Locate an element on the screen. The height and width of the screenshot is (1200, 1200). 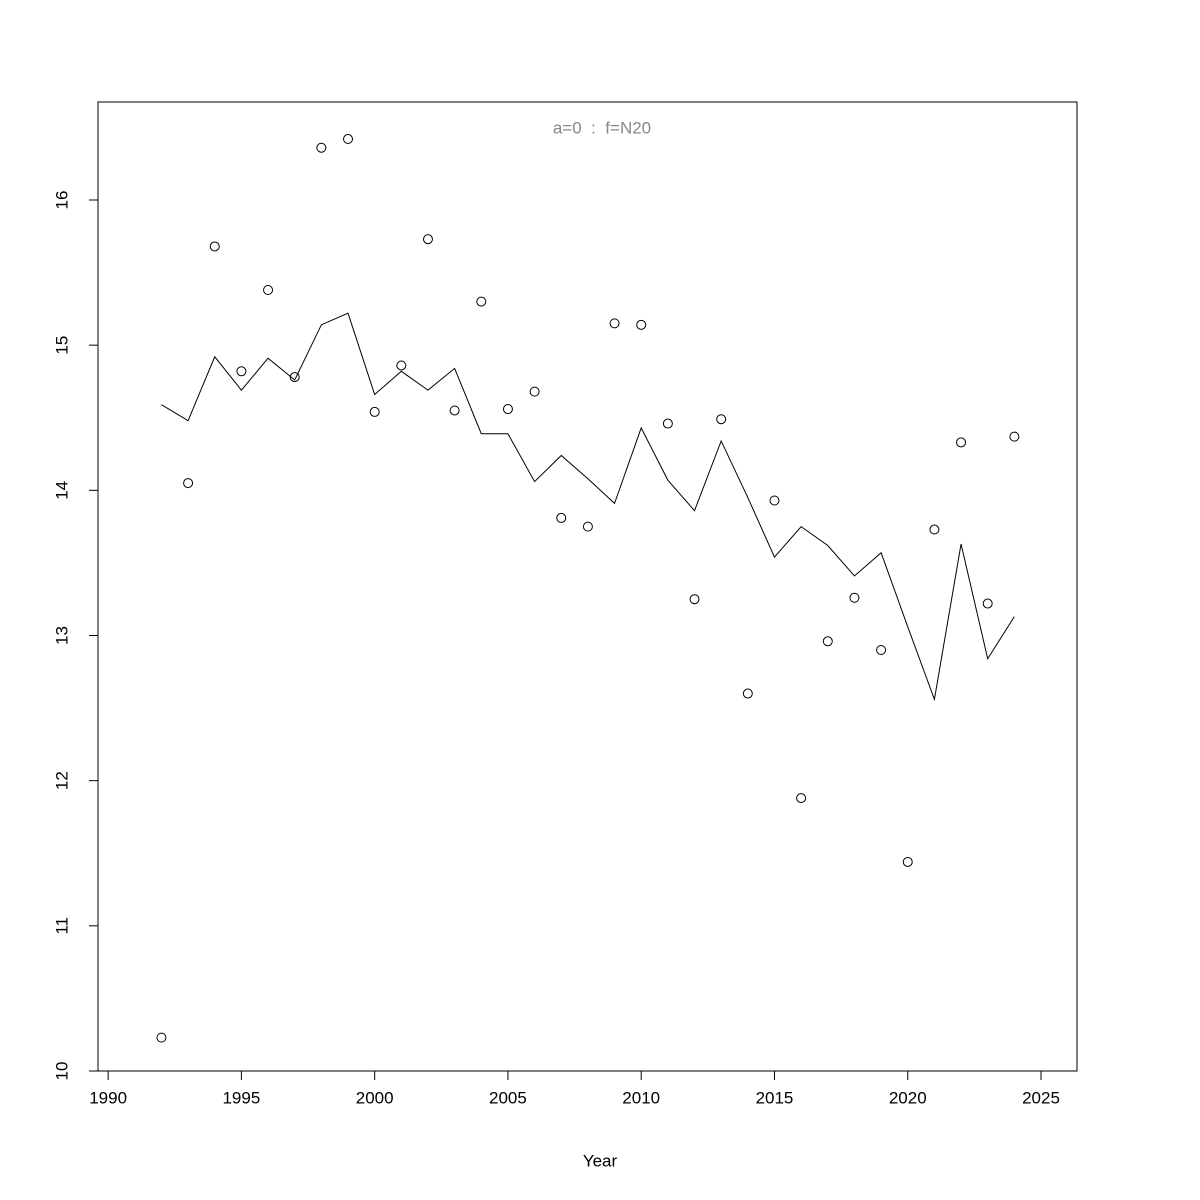
y-tick-label: 14 is located at coordinates (61, 490).